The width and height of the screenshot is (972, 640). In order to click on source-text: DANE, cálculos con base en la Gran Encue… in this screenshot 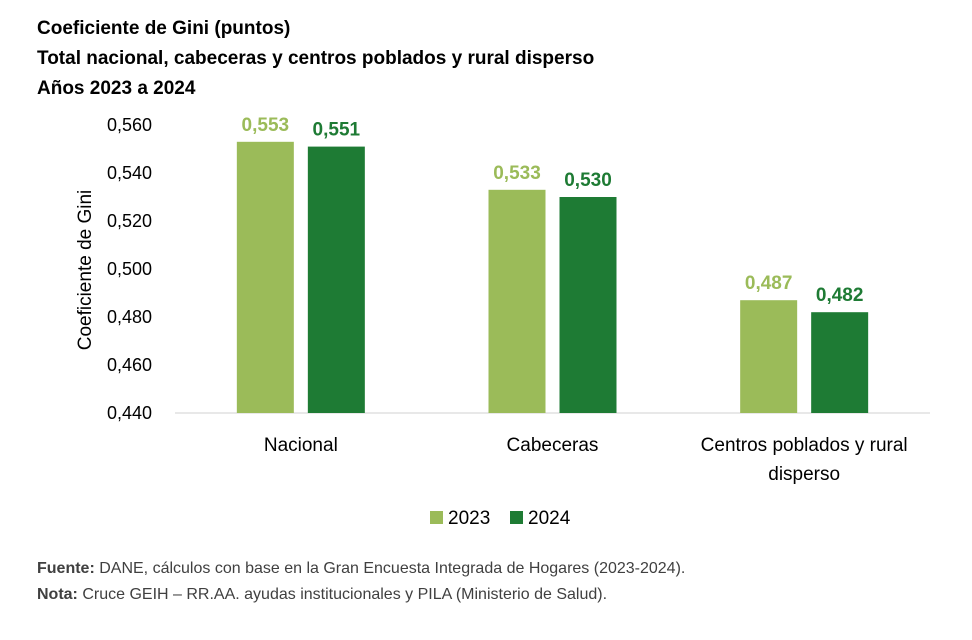, I will do `click(390, 568)`.